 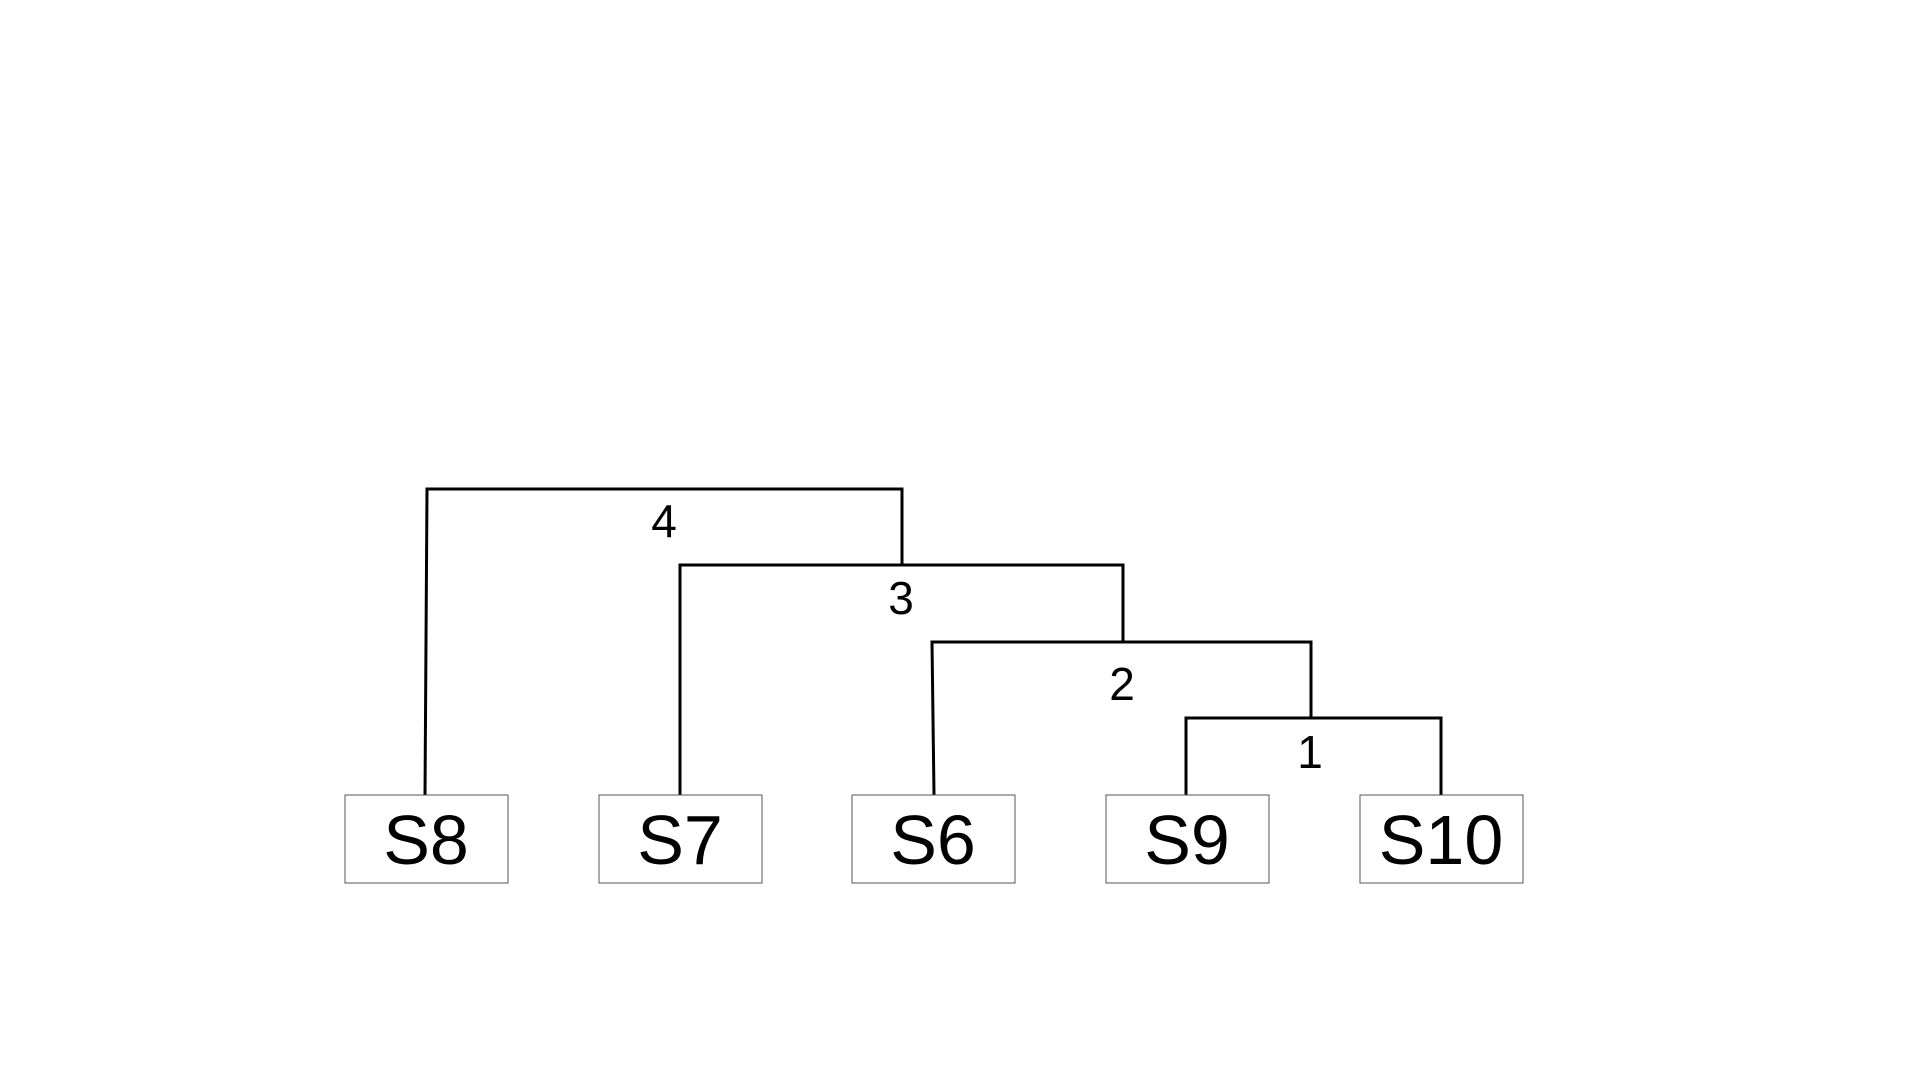 I want to click on merge-label-3: 3, so click(x=901, y=598).